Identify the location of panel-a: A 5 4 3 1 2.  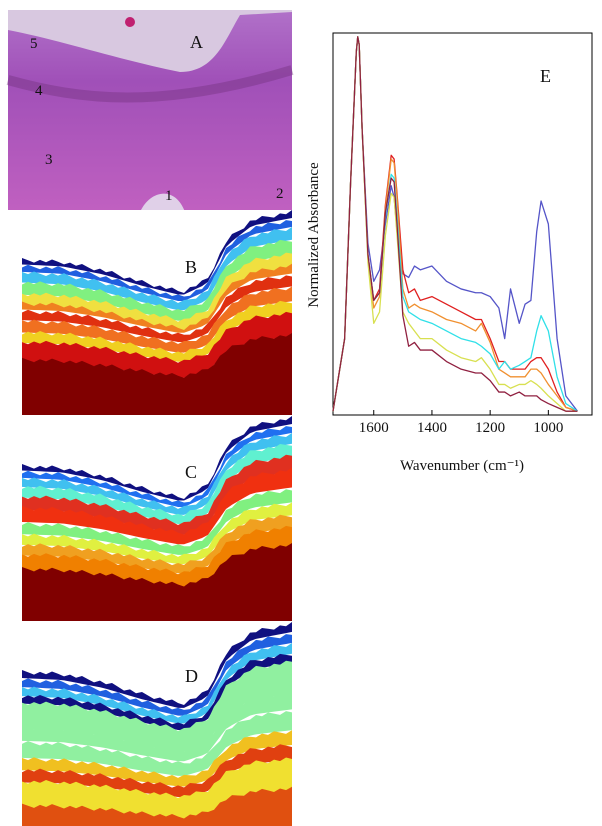
(150, 111).